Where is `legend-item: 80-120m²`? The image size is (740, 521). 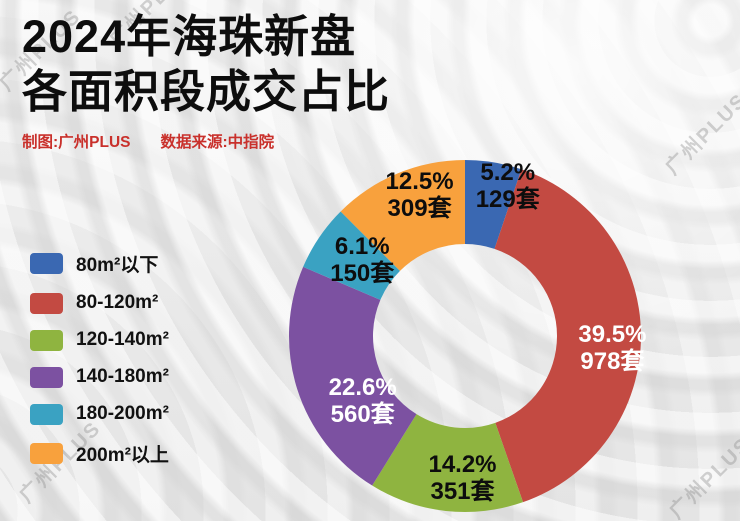 legend-item: 80-120m² is located at coordinates (99, 303).